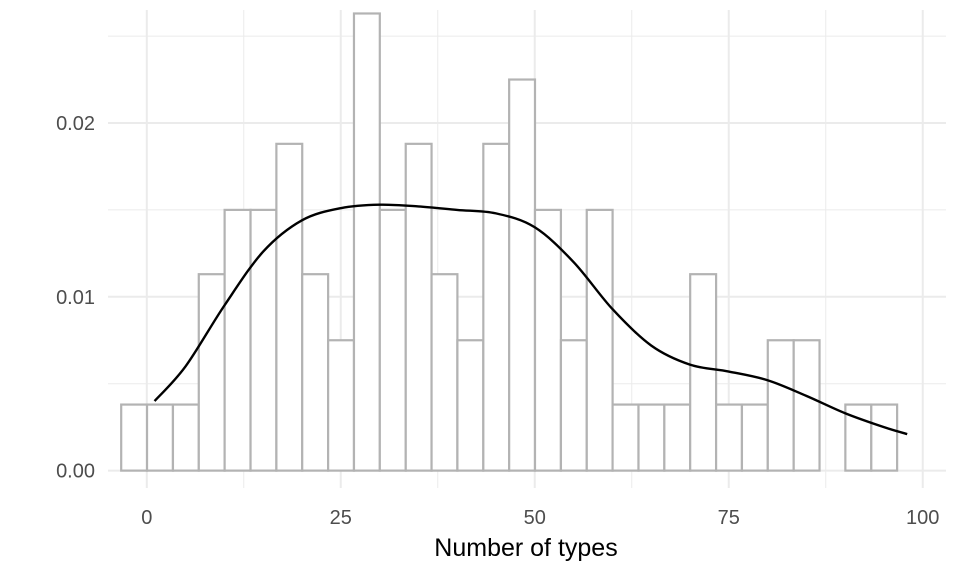  I want to click on y-tick-label: 0.01, so click(75, 298).